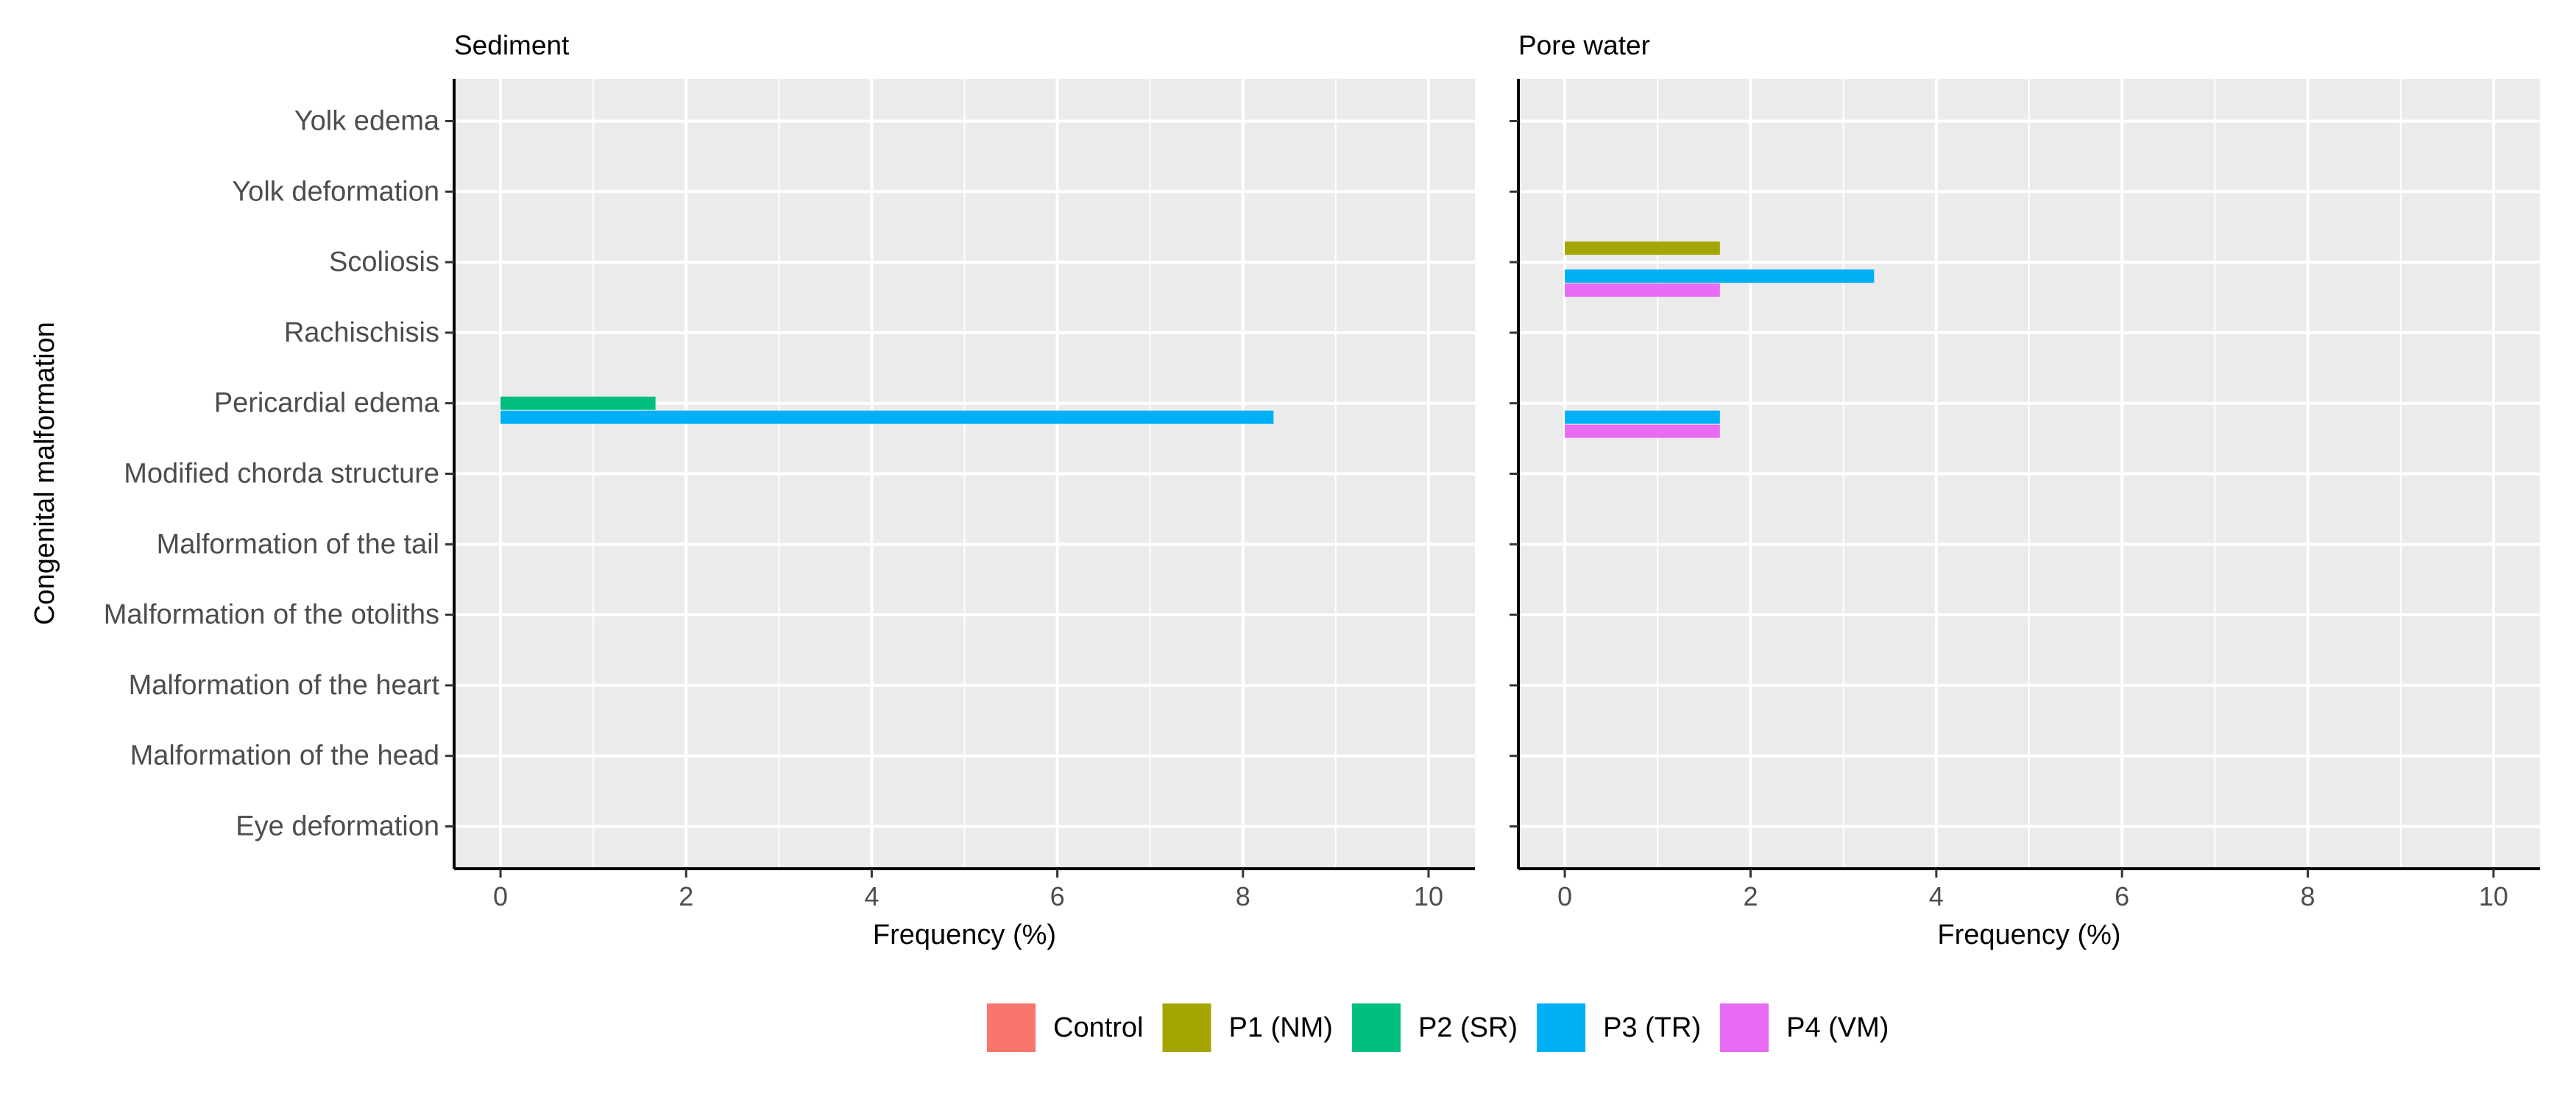 This screenshot has height=1108, width=2576. I want to click on legend-label-p4-vm: P4 (VM), so click(1838, 1027).